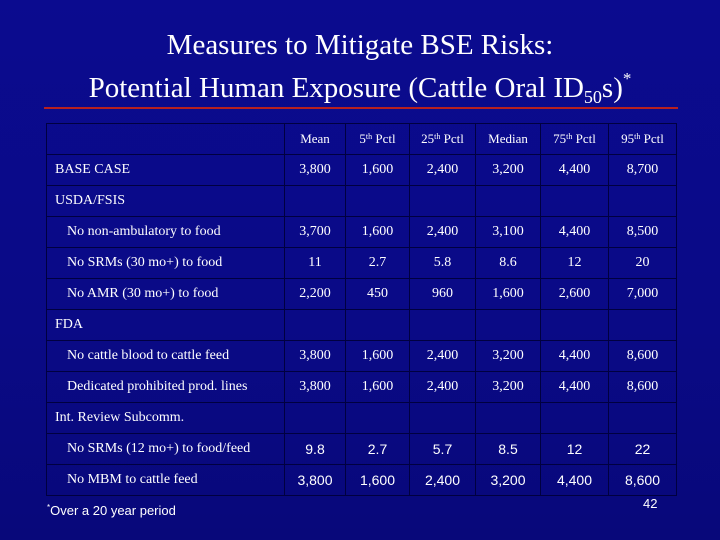  Describe the element at coordinates (442, 263) in the screenshot. I see `value-cell: 5.8` at that location.